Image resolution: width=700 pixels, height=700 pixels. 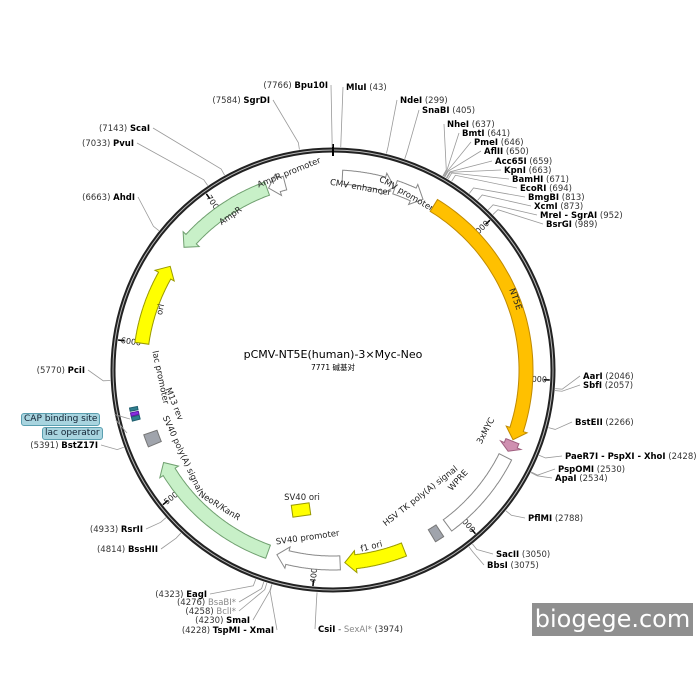 What do you see at coordinates (76, 371) in the screenshot?
I see `site-name: PciI` at bounding box center [76, 371].